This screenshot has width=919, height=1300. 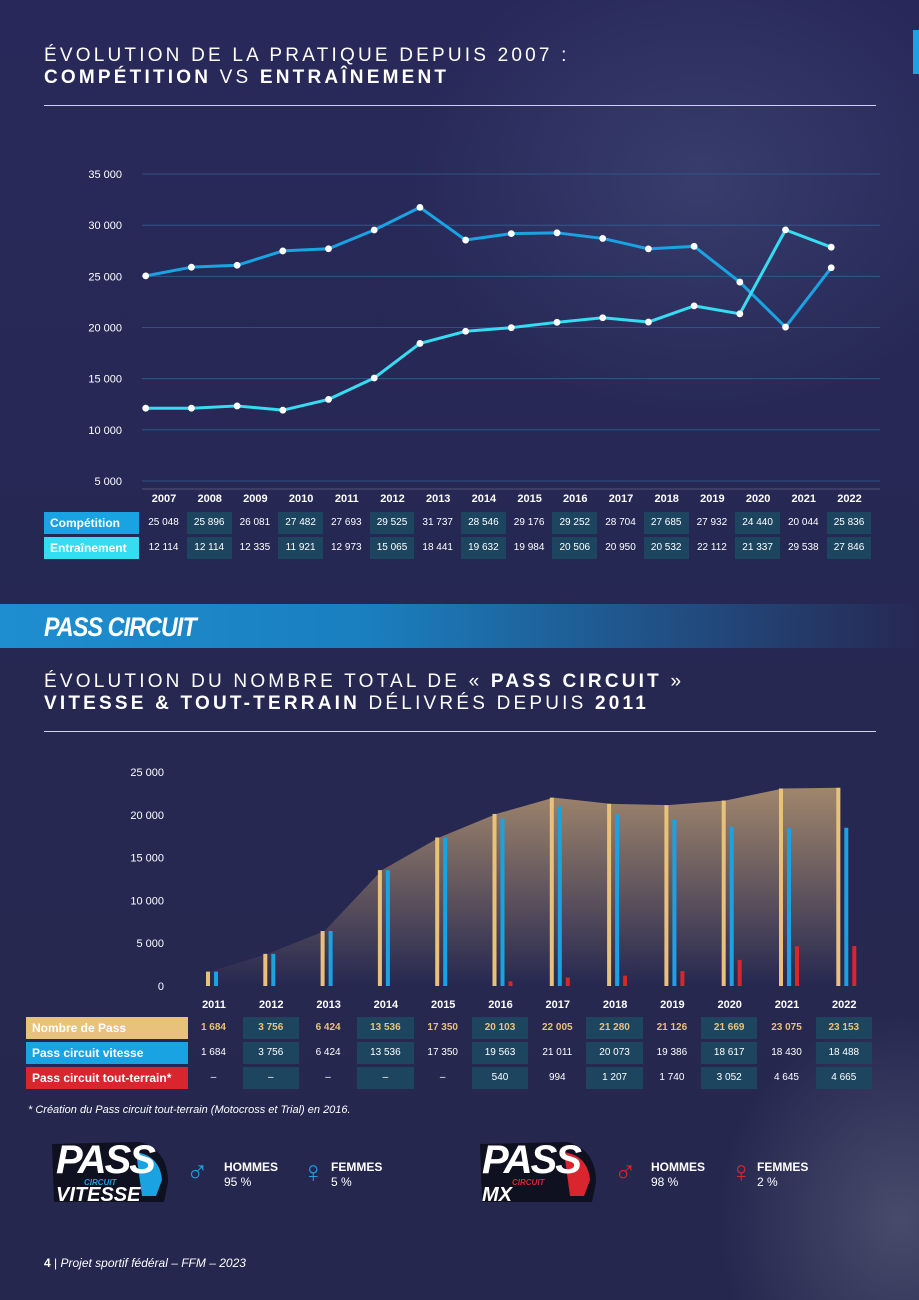 I want to click on table-cell: 19 386, so click(x=672, y=1052).